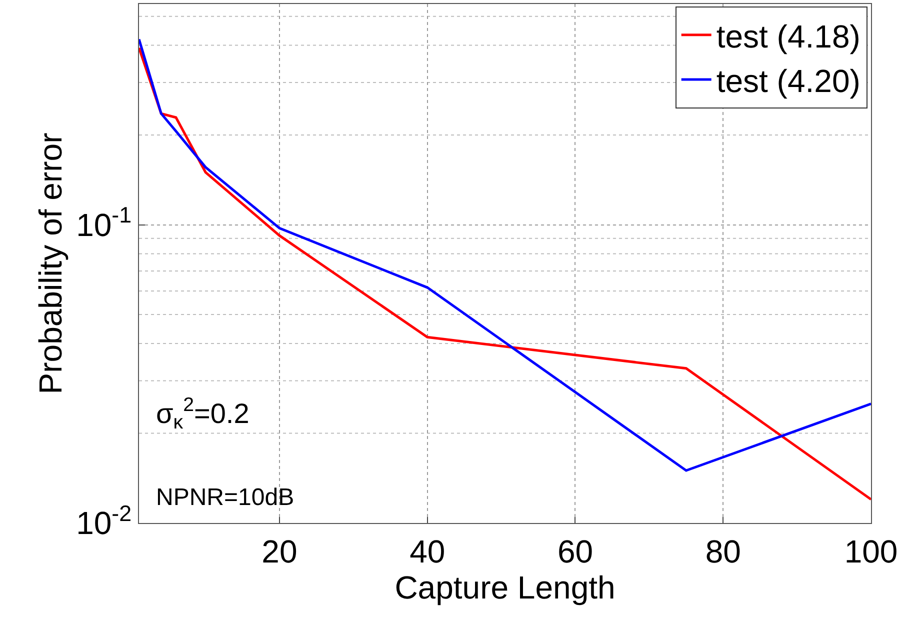  What do you see at coordinates (575, 551) in the screenshot?
I see `x-tick-label: 60` at bounding box center [575, 551].